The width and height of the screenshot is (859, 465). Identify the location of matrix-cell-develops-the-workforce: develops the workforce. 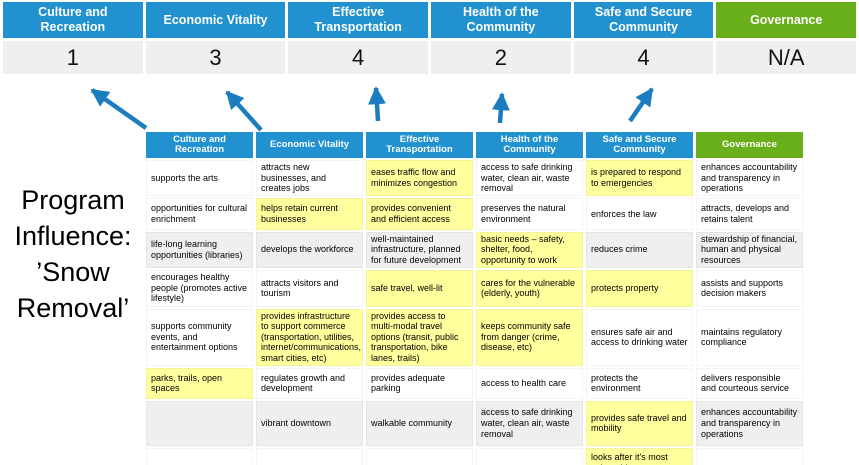
(309, 249).